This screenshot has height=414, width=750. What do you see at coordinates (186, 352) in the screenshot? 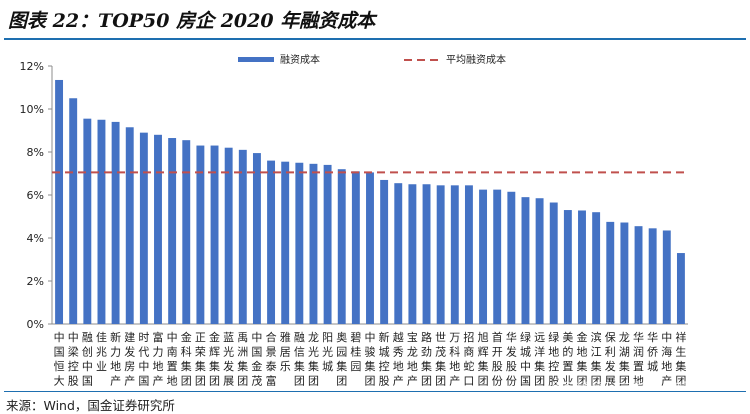
I see `x-tick-label-char: 科` at bounding box center [186, 352].